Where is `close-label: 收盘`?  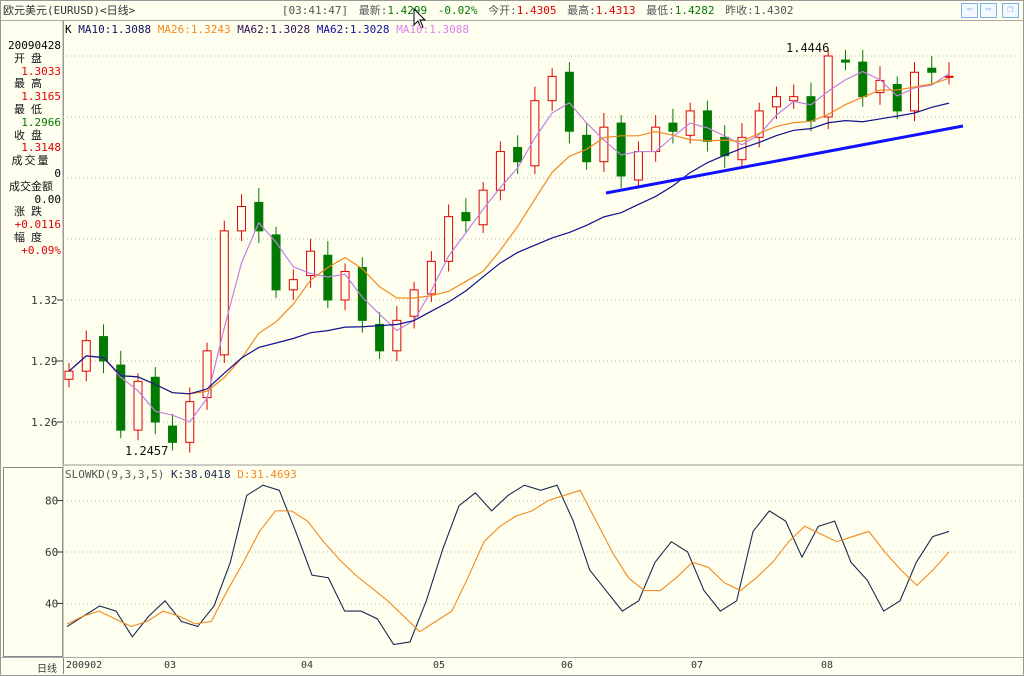
close-label: 收盘 is located at coordinates (31, 135).